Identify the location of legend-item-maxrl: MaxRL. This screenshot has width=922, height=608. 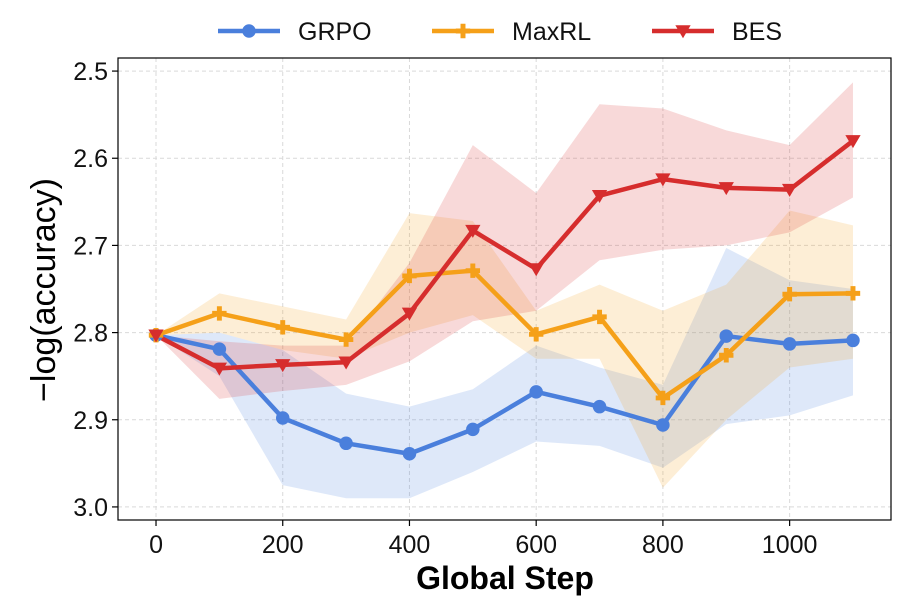
(511, 32).